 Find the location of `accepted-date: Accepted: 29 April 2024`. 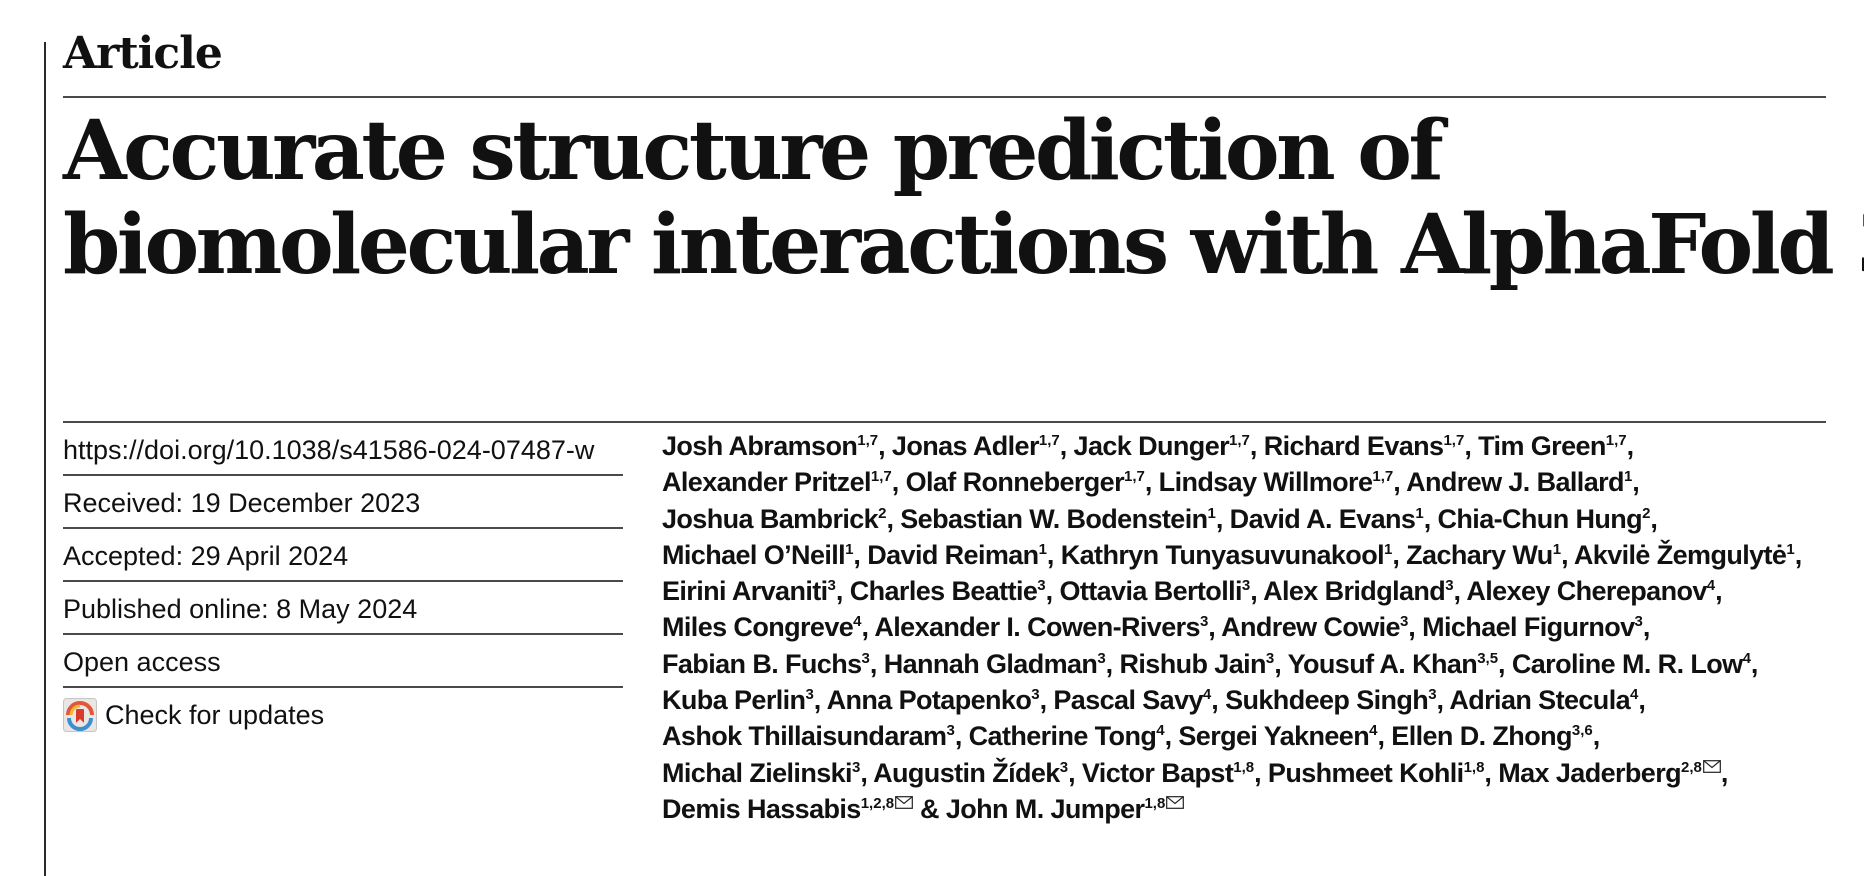

accepted-date: Accepted: 29 April 2024 is located at coordinates (343, 555).